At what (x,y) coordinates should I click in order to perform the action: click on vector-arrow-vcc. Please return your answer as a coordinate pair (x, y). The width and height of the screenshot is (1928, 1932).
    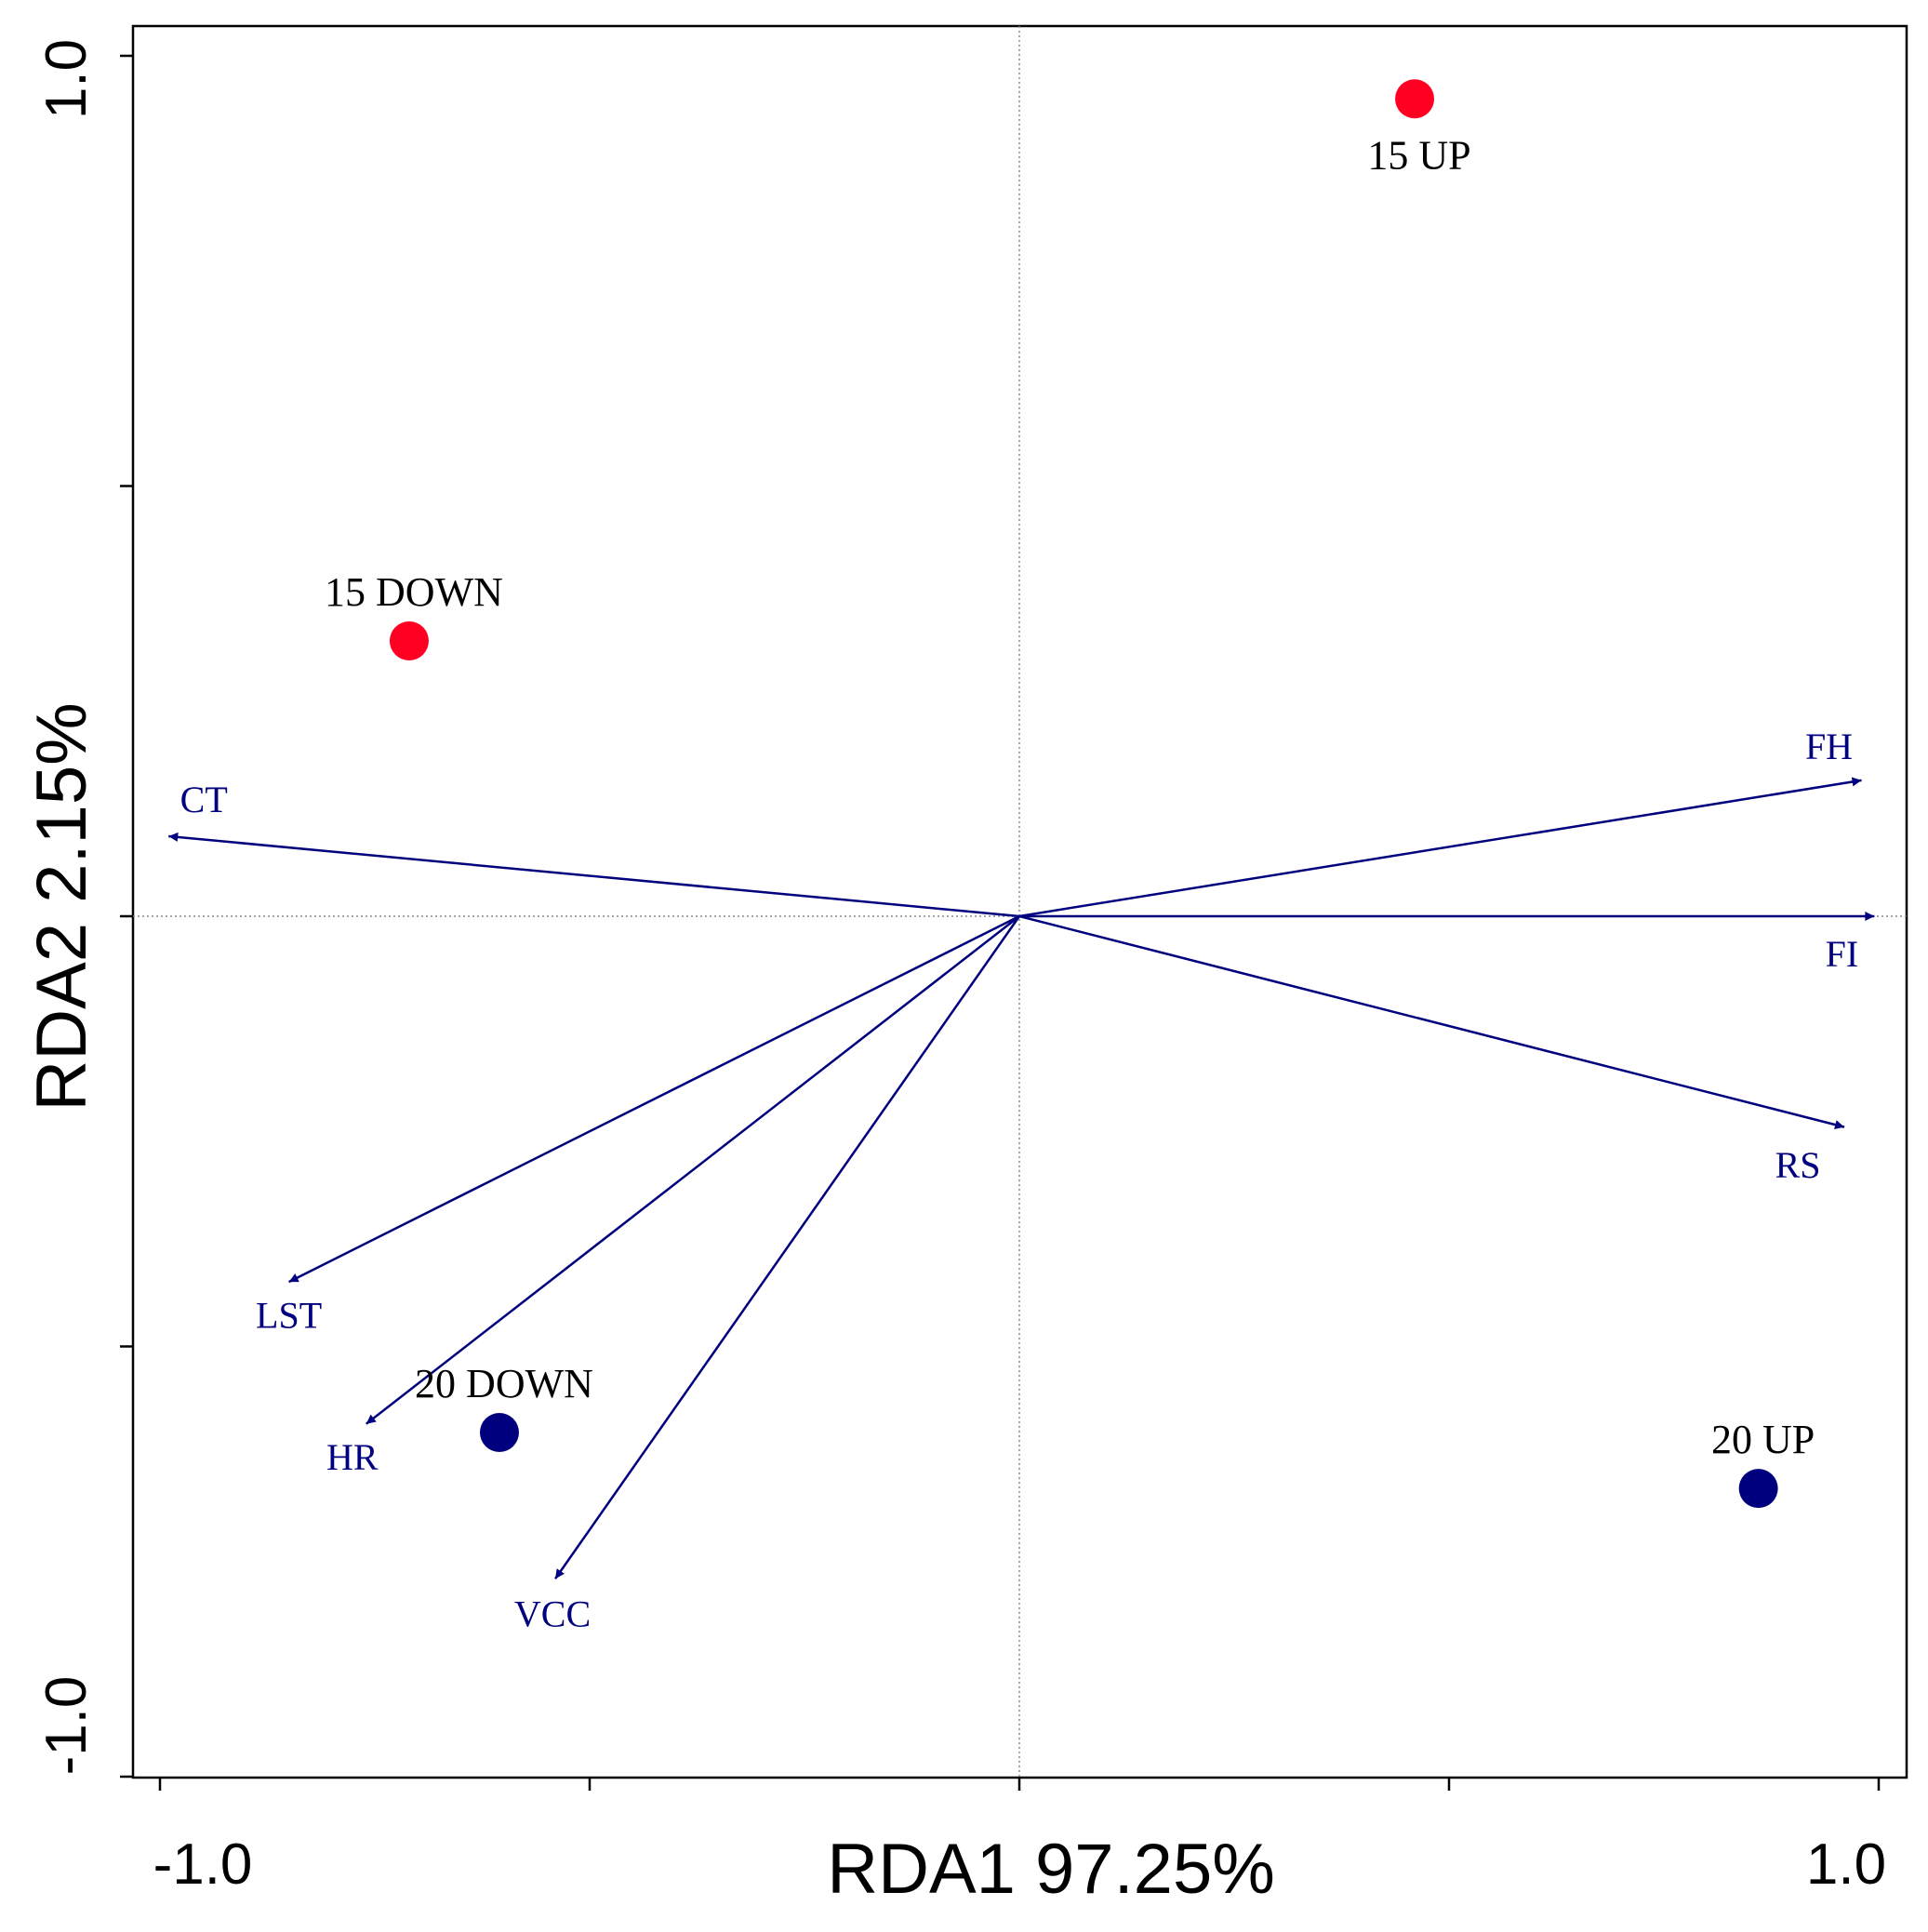
    Looking at the image, I should click on (787, 1247).